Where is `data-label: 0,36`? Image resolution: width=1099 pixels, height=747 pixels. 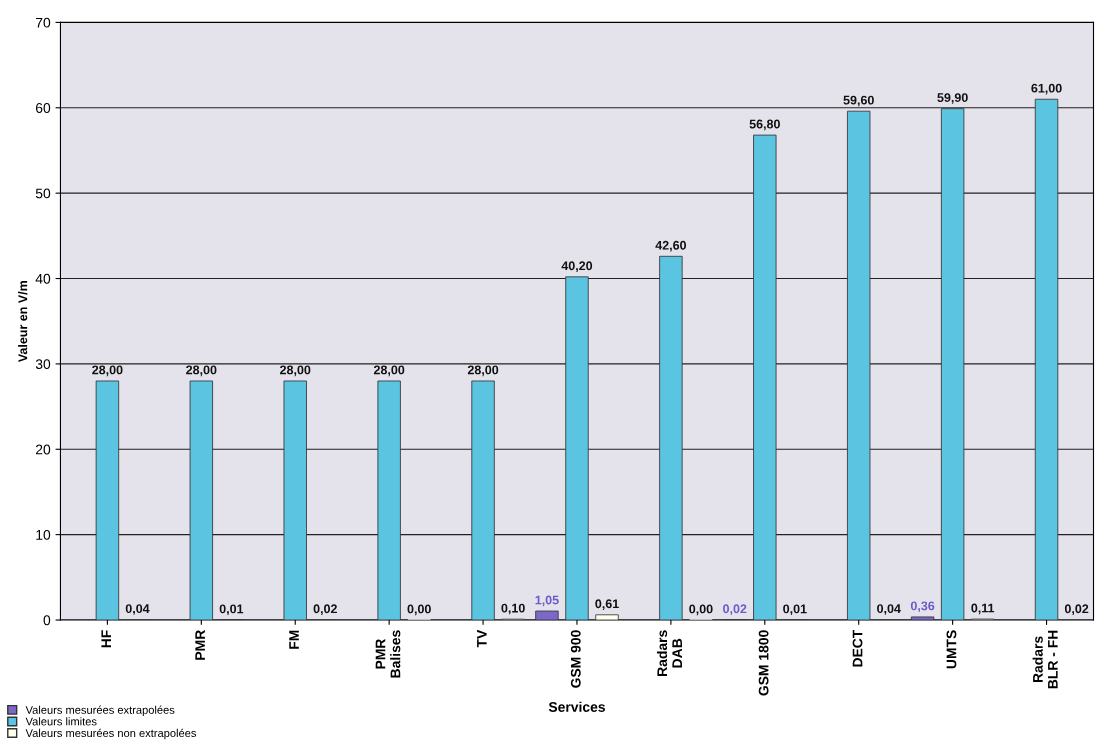 data-label: 0,36 is located at coordinates (922, 607).